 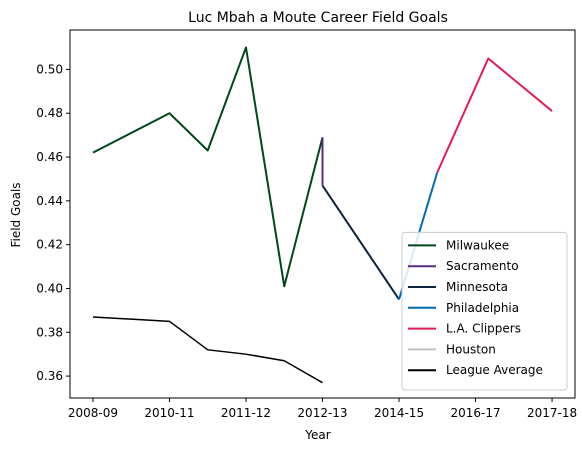 What do you see at coordinates (93, 413) in the screenshot?
I see `x-tick-label: 2008-09` at bounding box center [93, 413].